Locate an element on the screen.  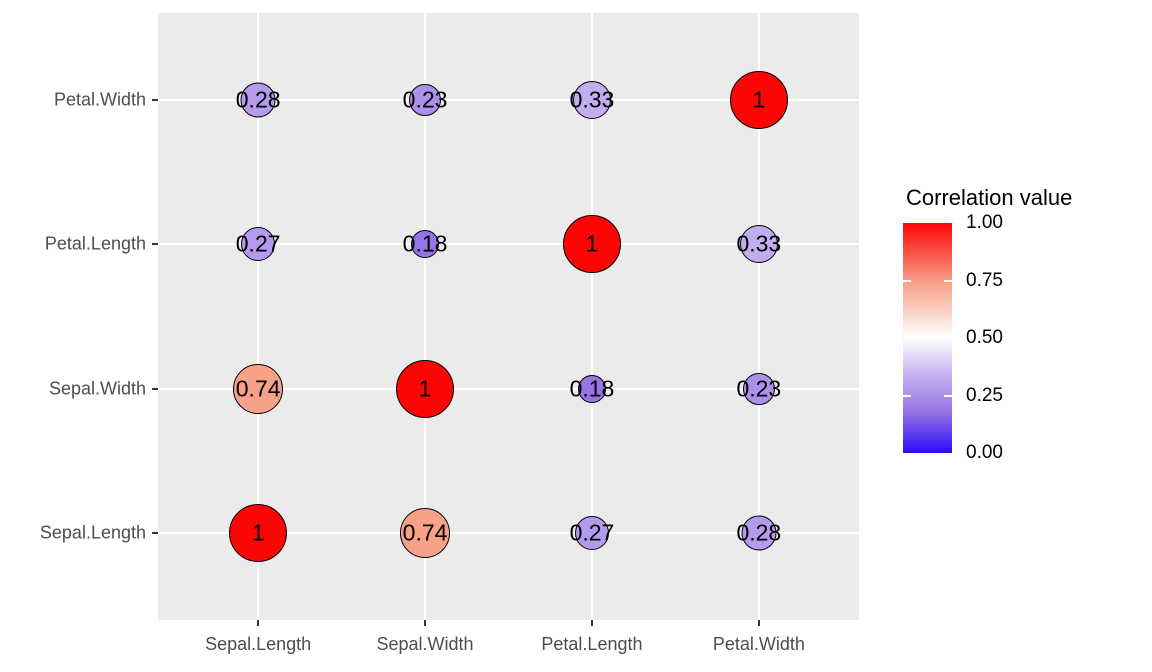
legend-tick-label: 0.50 is located at coordinates (984, 337).